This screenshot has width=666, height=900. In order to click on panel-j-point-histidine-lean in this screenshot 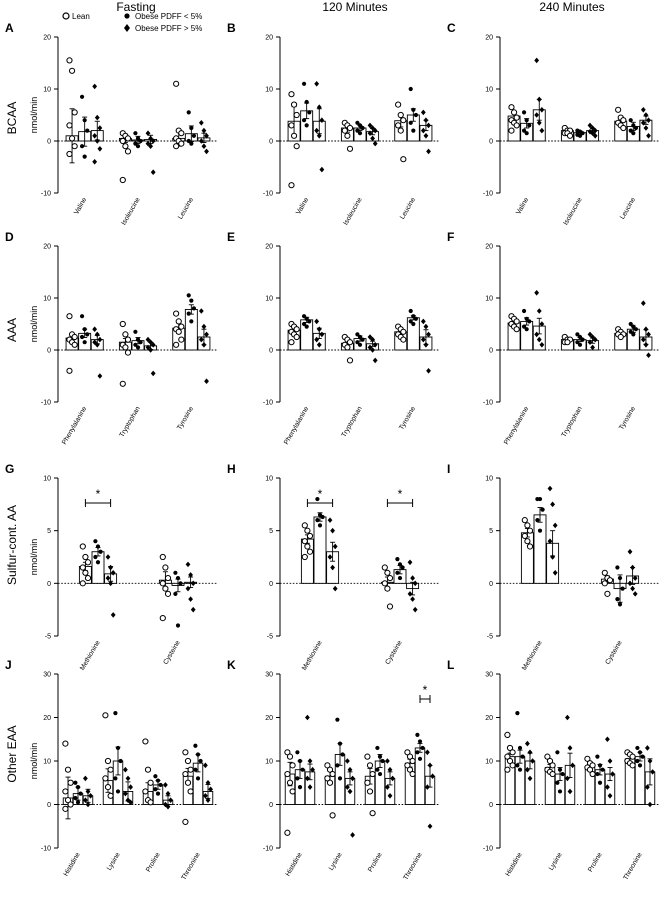, I will do `click(65, 743)`.